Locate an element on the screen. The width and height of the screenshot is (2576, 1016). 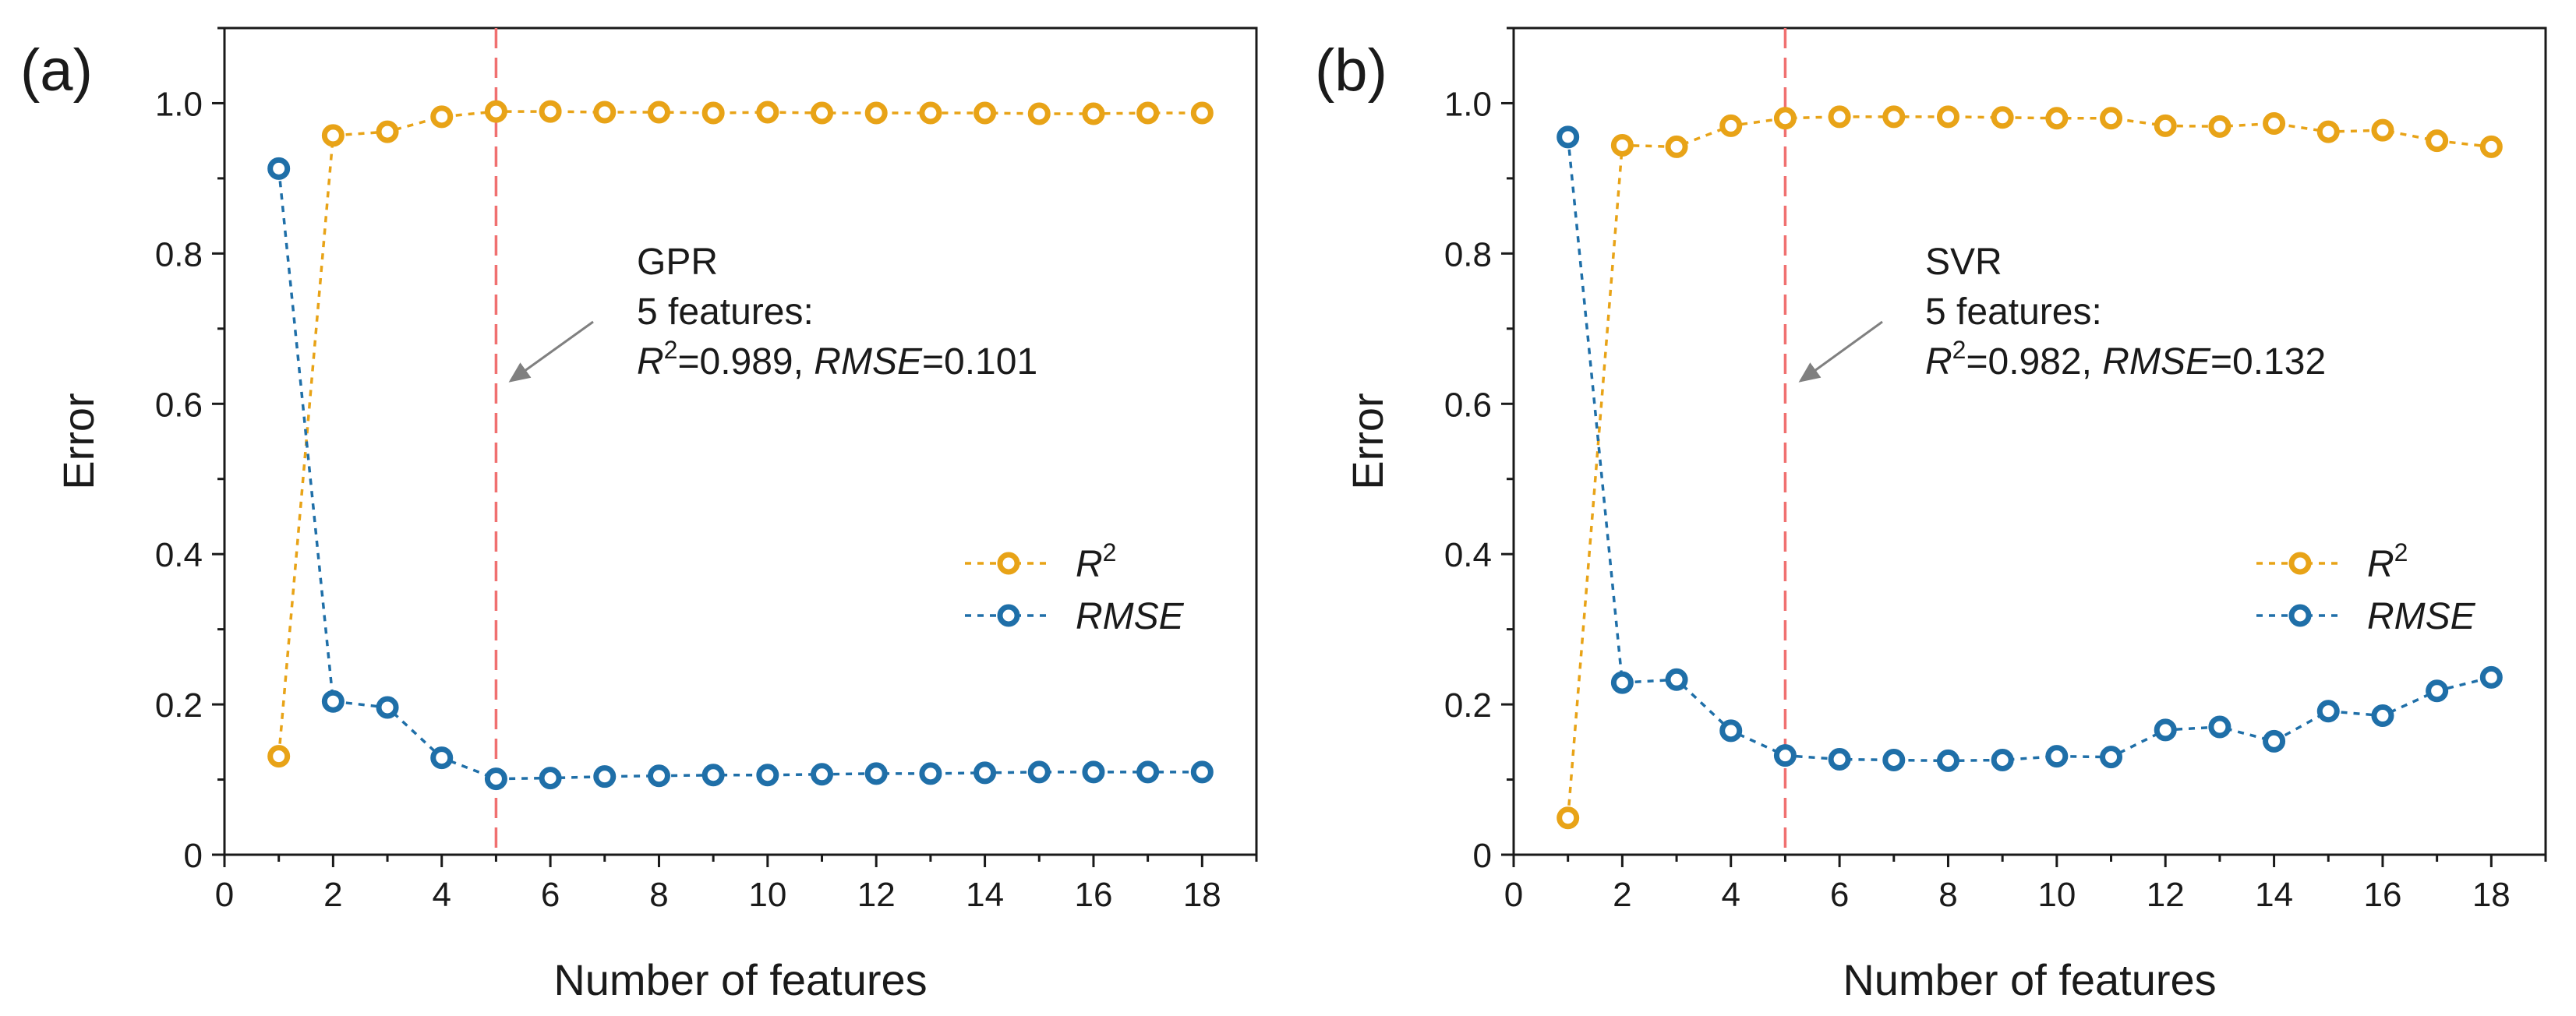
annotation-model: GPR is located at coordinates (677, 262).